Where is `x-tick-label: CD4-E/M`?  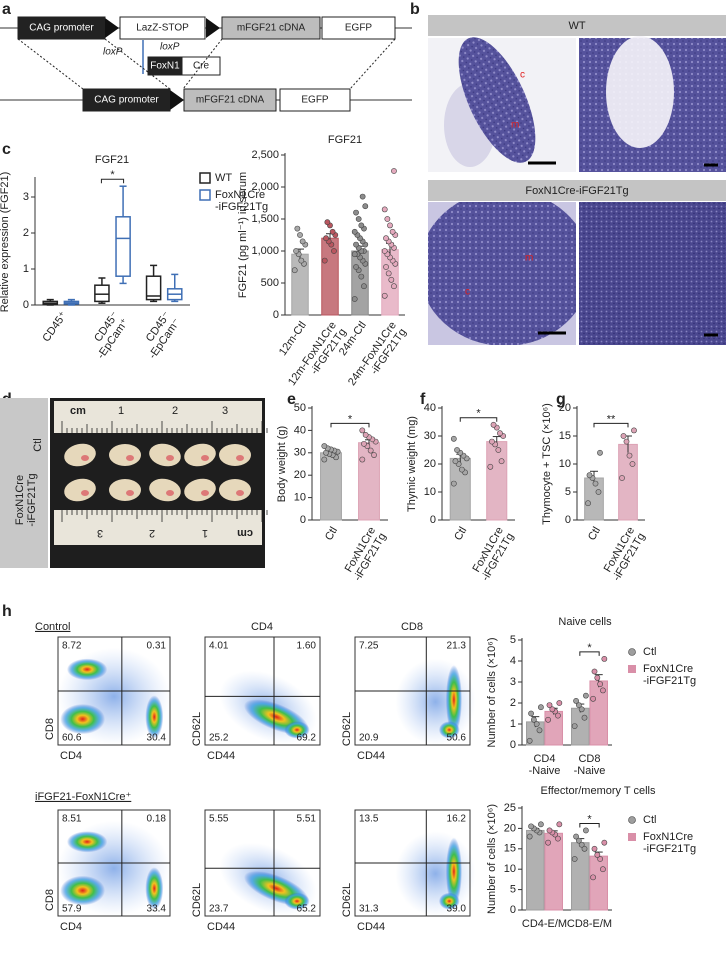 x-tick-label: CD4-E/M is located at coordinates (544, 924).